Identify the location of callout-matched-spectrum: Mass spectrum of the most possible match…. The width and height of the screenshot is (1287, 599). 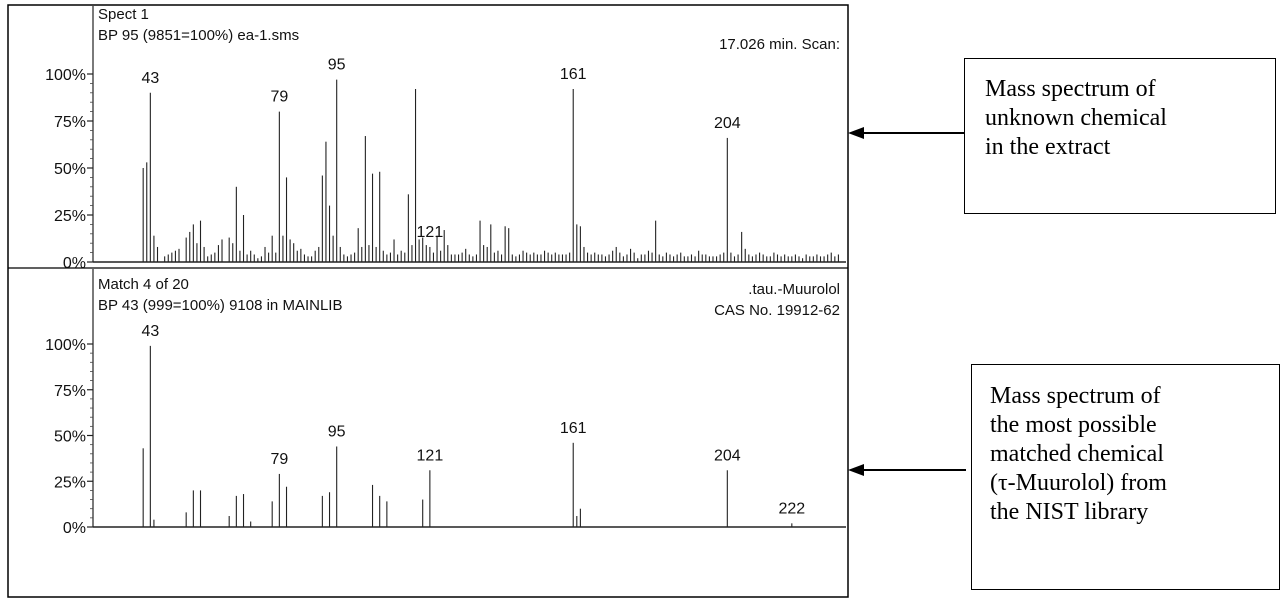
(1125, 477).